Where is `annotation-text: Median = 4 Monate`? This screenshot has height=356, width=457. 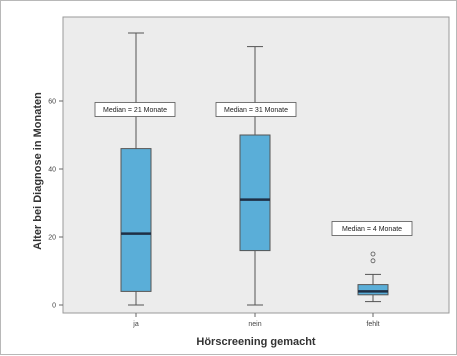 annotation-text: Median = 4 Monate is located at coordinates (372, 229).